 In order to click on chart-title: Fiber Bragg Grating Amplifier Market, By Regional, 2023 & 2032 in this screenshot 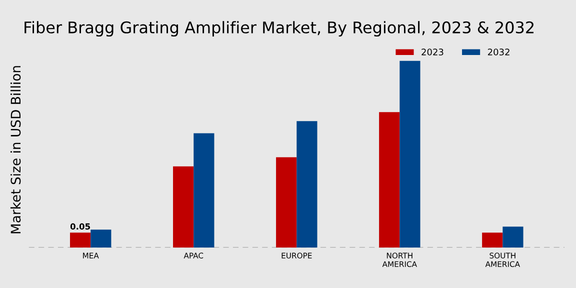, I will do `click(279, 29)`.